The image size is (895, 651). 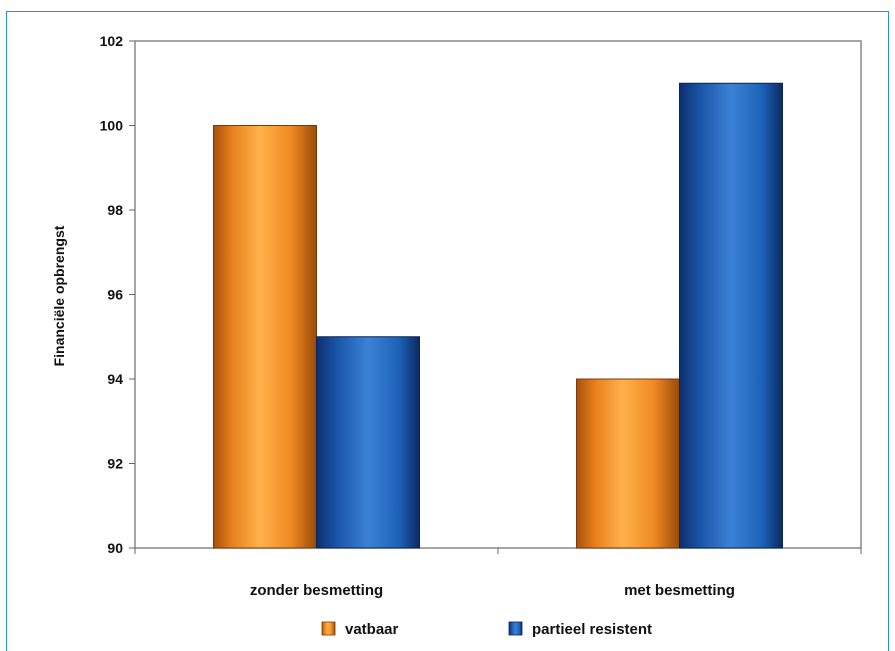 I want to click on y-tick-label: 102, so click(x=112, y=41).